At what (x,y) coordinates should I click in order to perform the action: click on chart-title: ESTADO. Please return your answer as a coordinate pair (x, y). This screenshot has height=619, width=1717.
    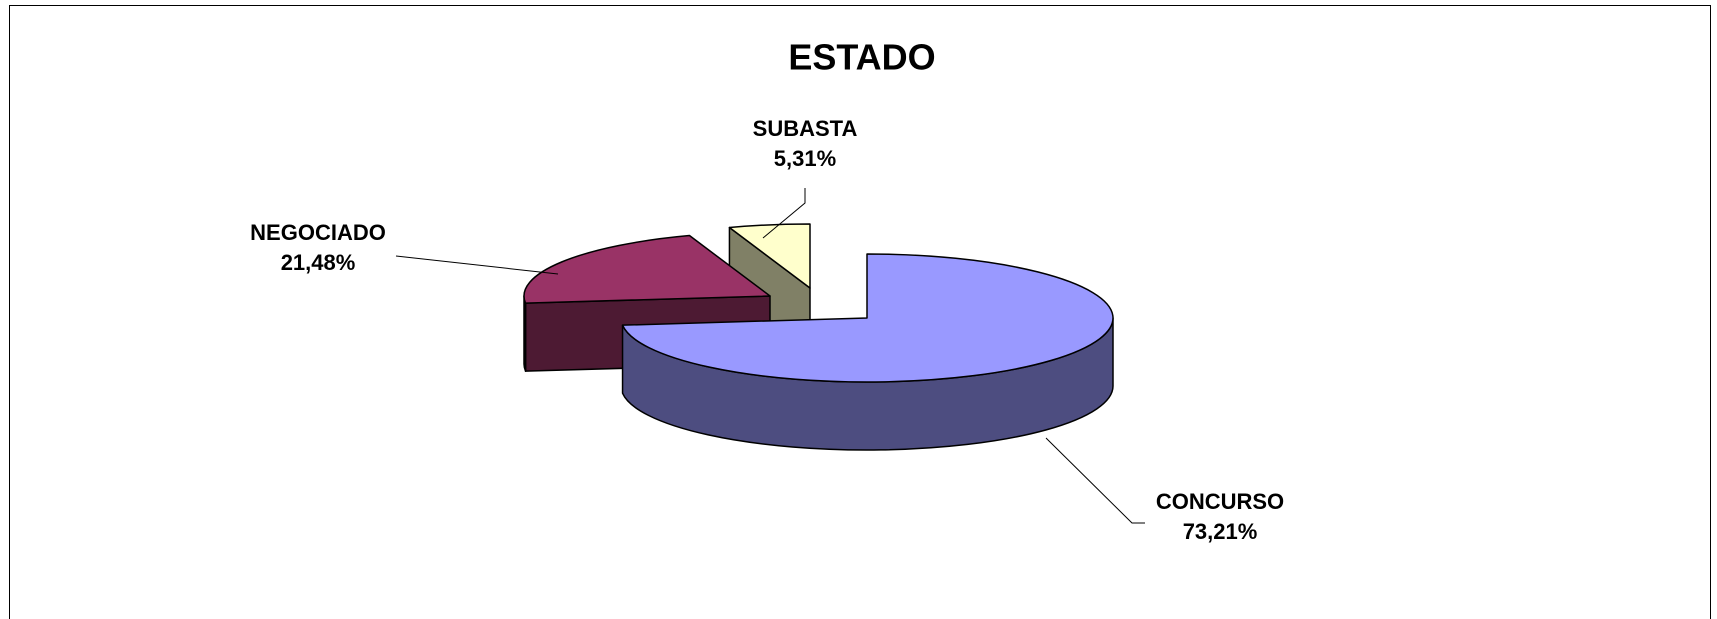
    Looking at the image, I should click on (861, 57).